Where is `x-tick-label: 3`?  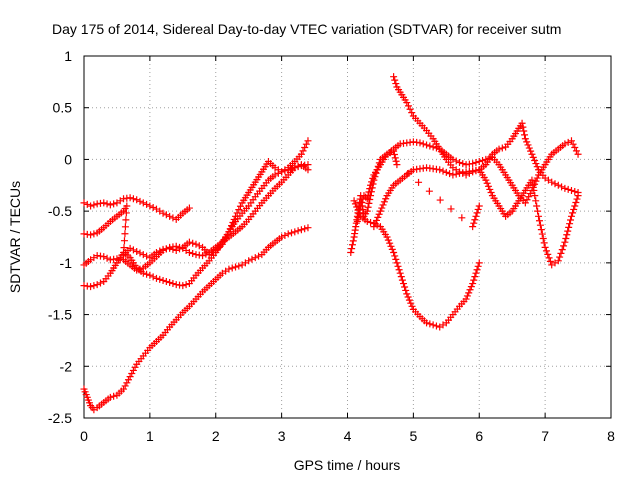
x-tick-label: 3 is located at coordinates (282, 436).